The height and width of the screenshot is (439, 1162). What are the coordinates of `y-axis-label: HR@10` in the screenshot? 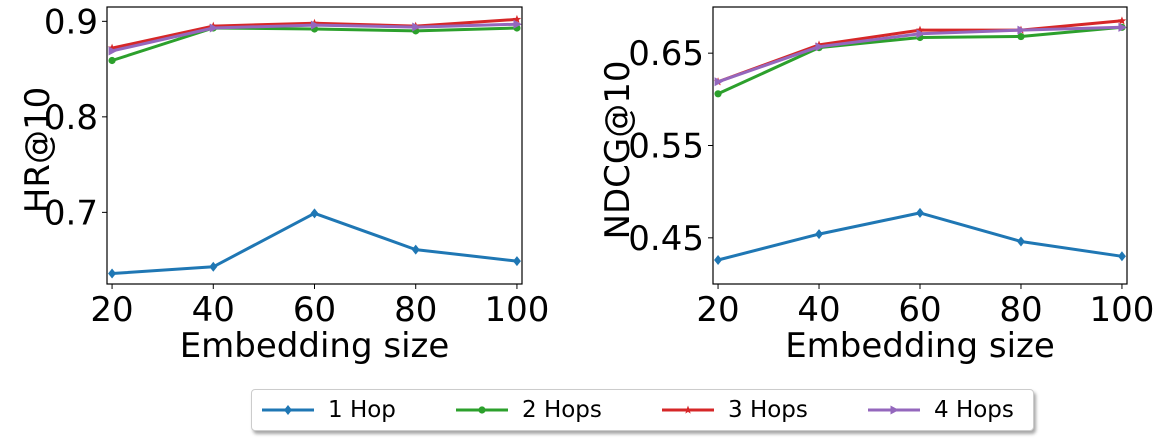 It's located at (38, 150).